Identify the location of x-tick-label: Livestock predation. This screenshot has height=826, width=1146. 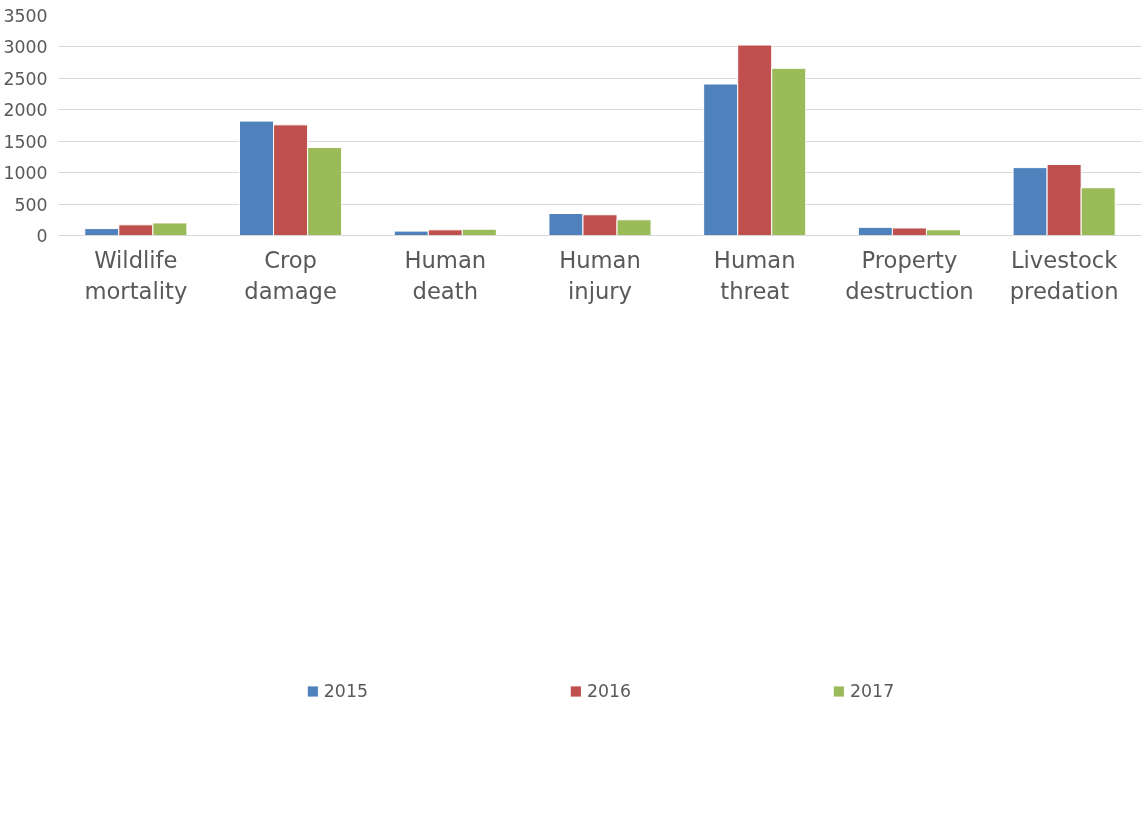
(1064, 275).